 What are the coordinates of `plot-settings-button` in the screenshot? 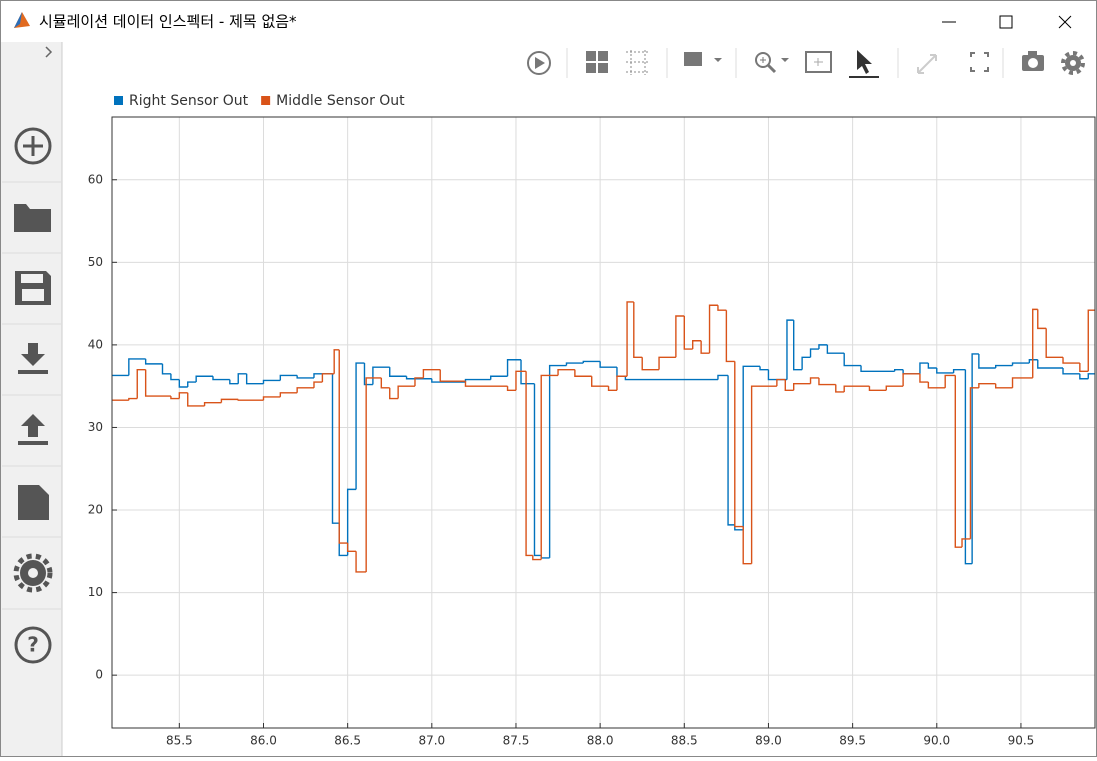 It's located at (1073, 63).